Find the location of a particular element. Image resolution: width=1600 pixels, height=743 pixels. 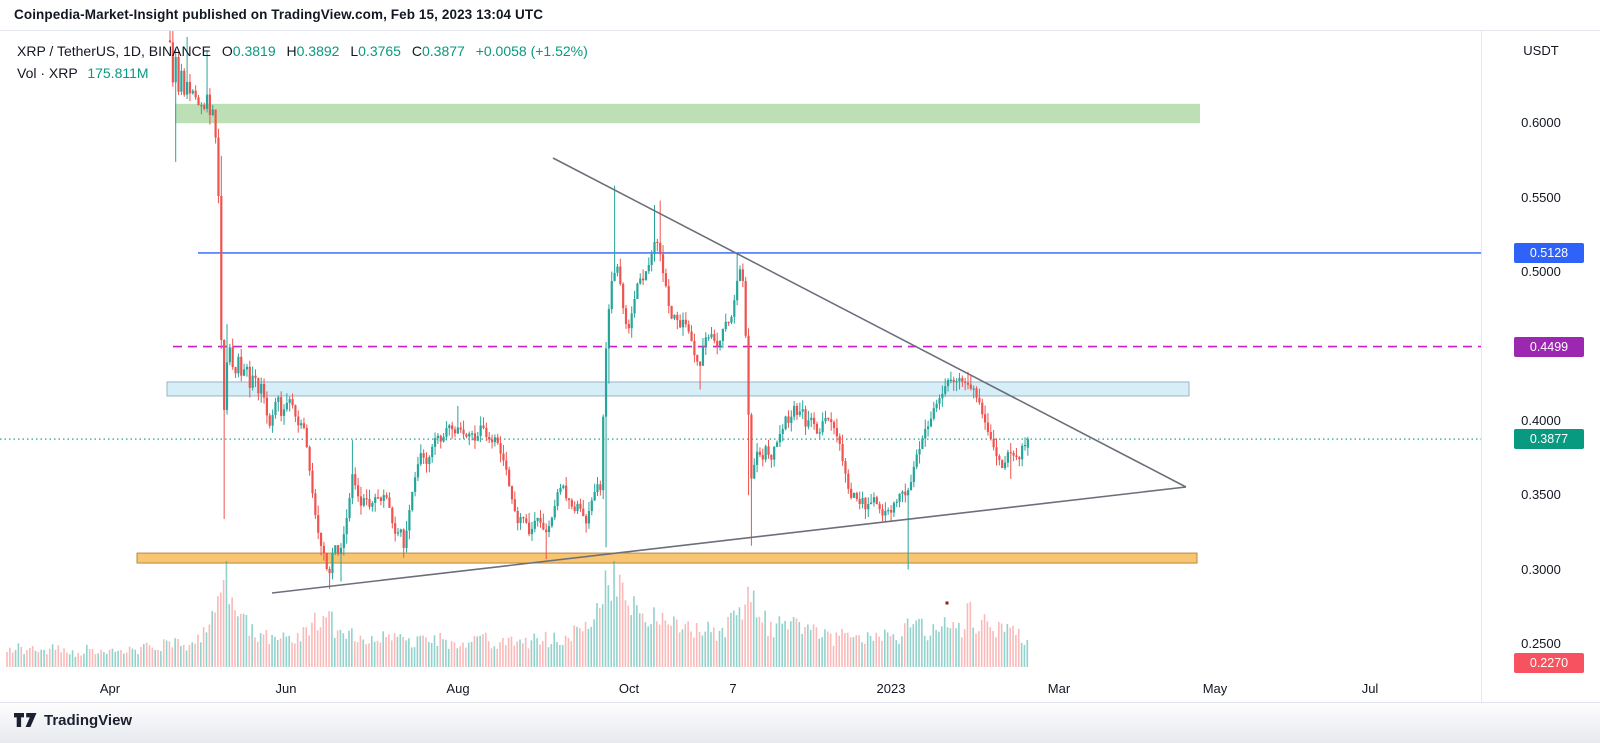

price-badge-0.2270: 0.2270 is located at coordinates (1549, 663).